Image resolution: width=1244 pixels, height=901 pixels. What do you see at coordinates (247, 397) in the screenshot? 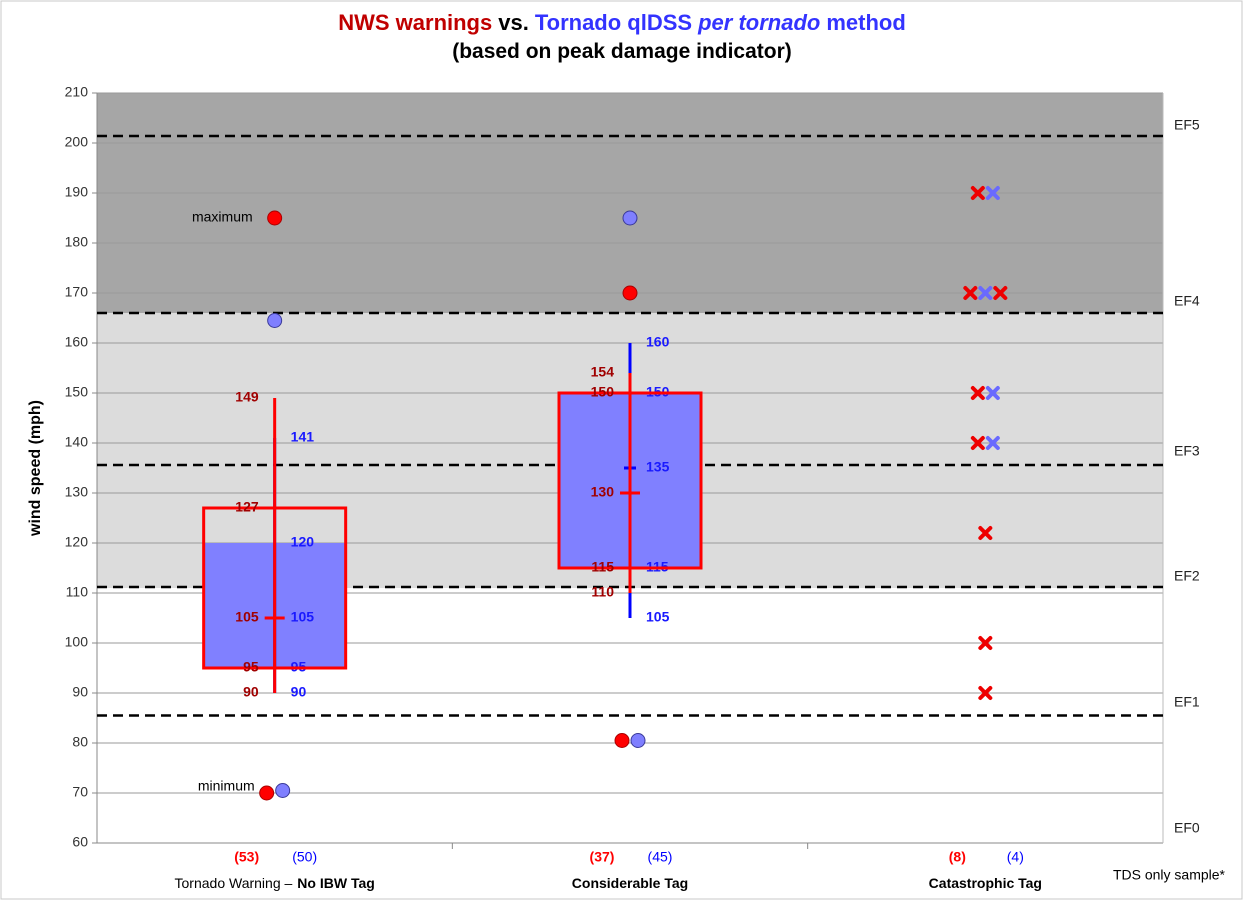
I see `box-value-label: 149` at bounding box center [247, 397].